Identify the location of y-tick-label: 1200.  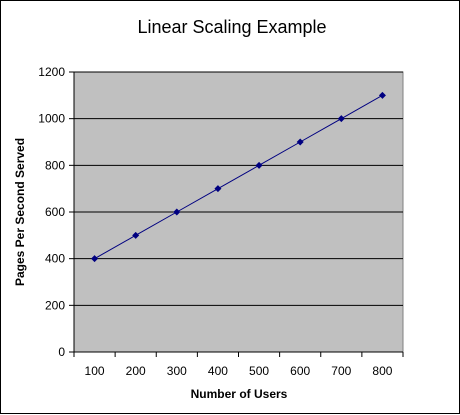
(51, 72).